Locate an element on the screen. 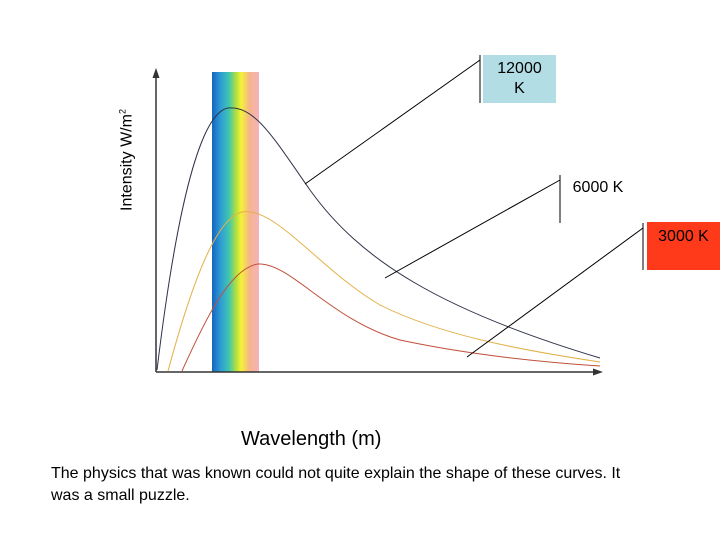 Image resolution: width=720 pixels, height=540 pixels. label-12000k: 12000 K is located at coordinates (519, 79).